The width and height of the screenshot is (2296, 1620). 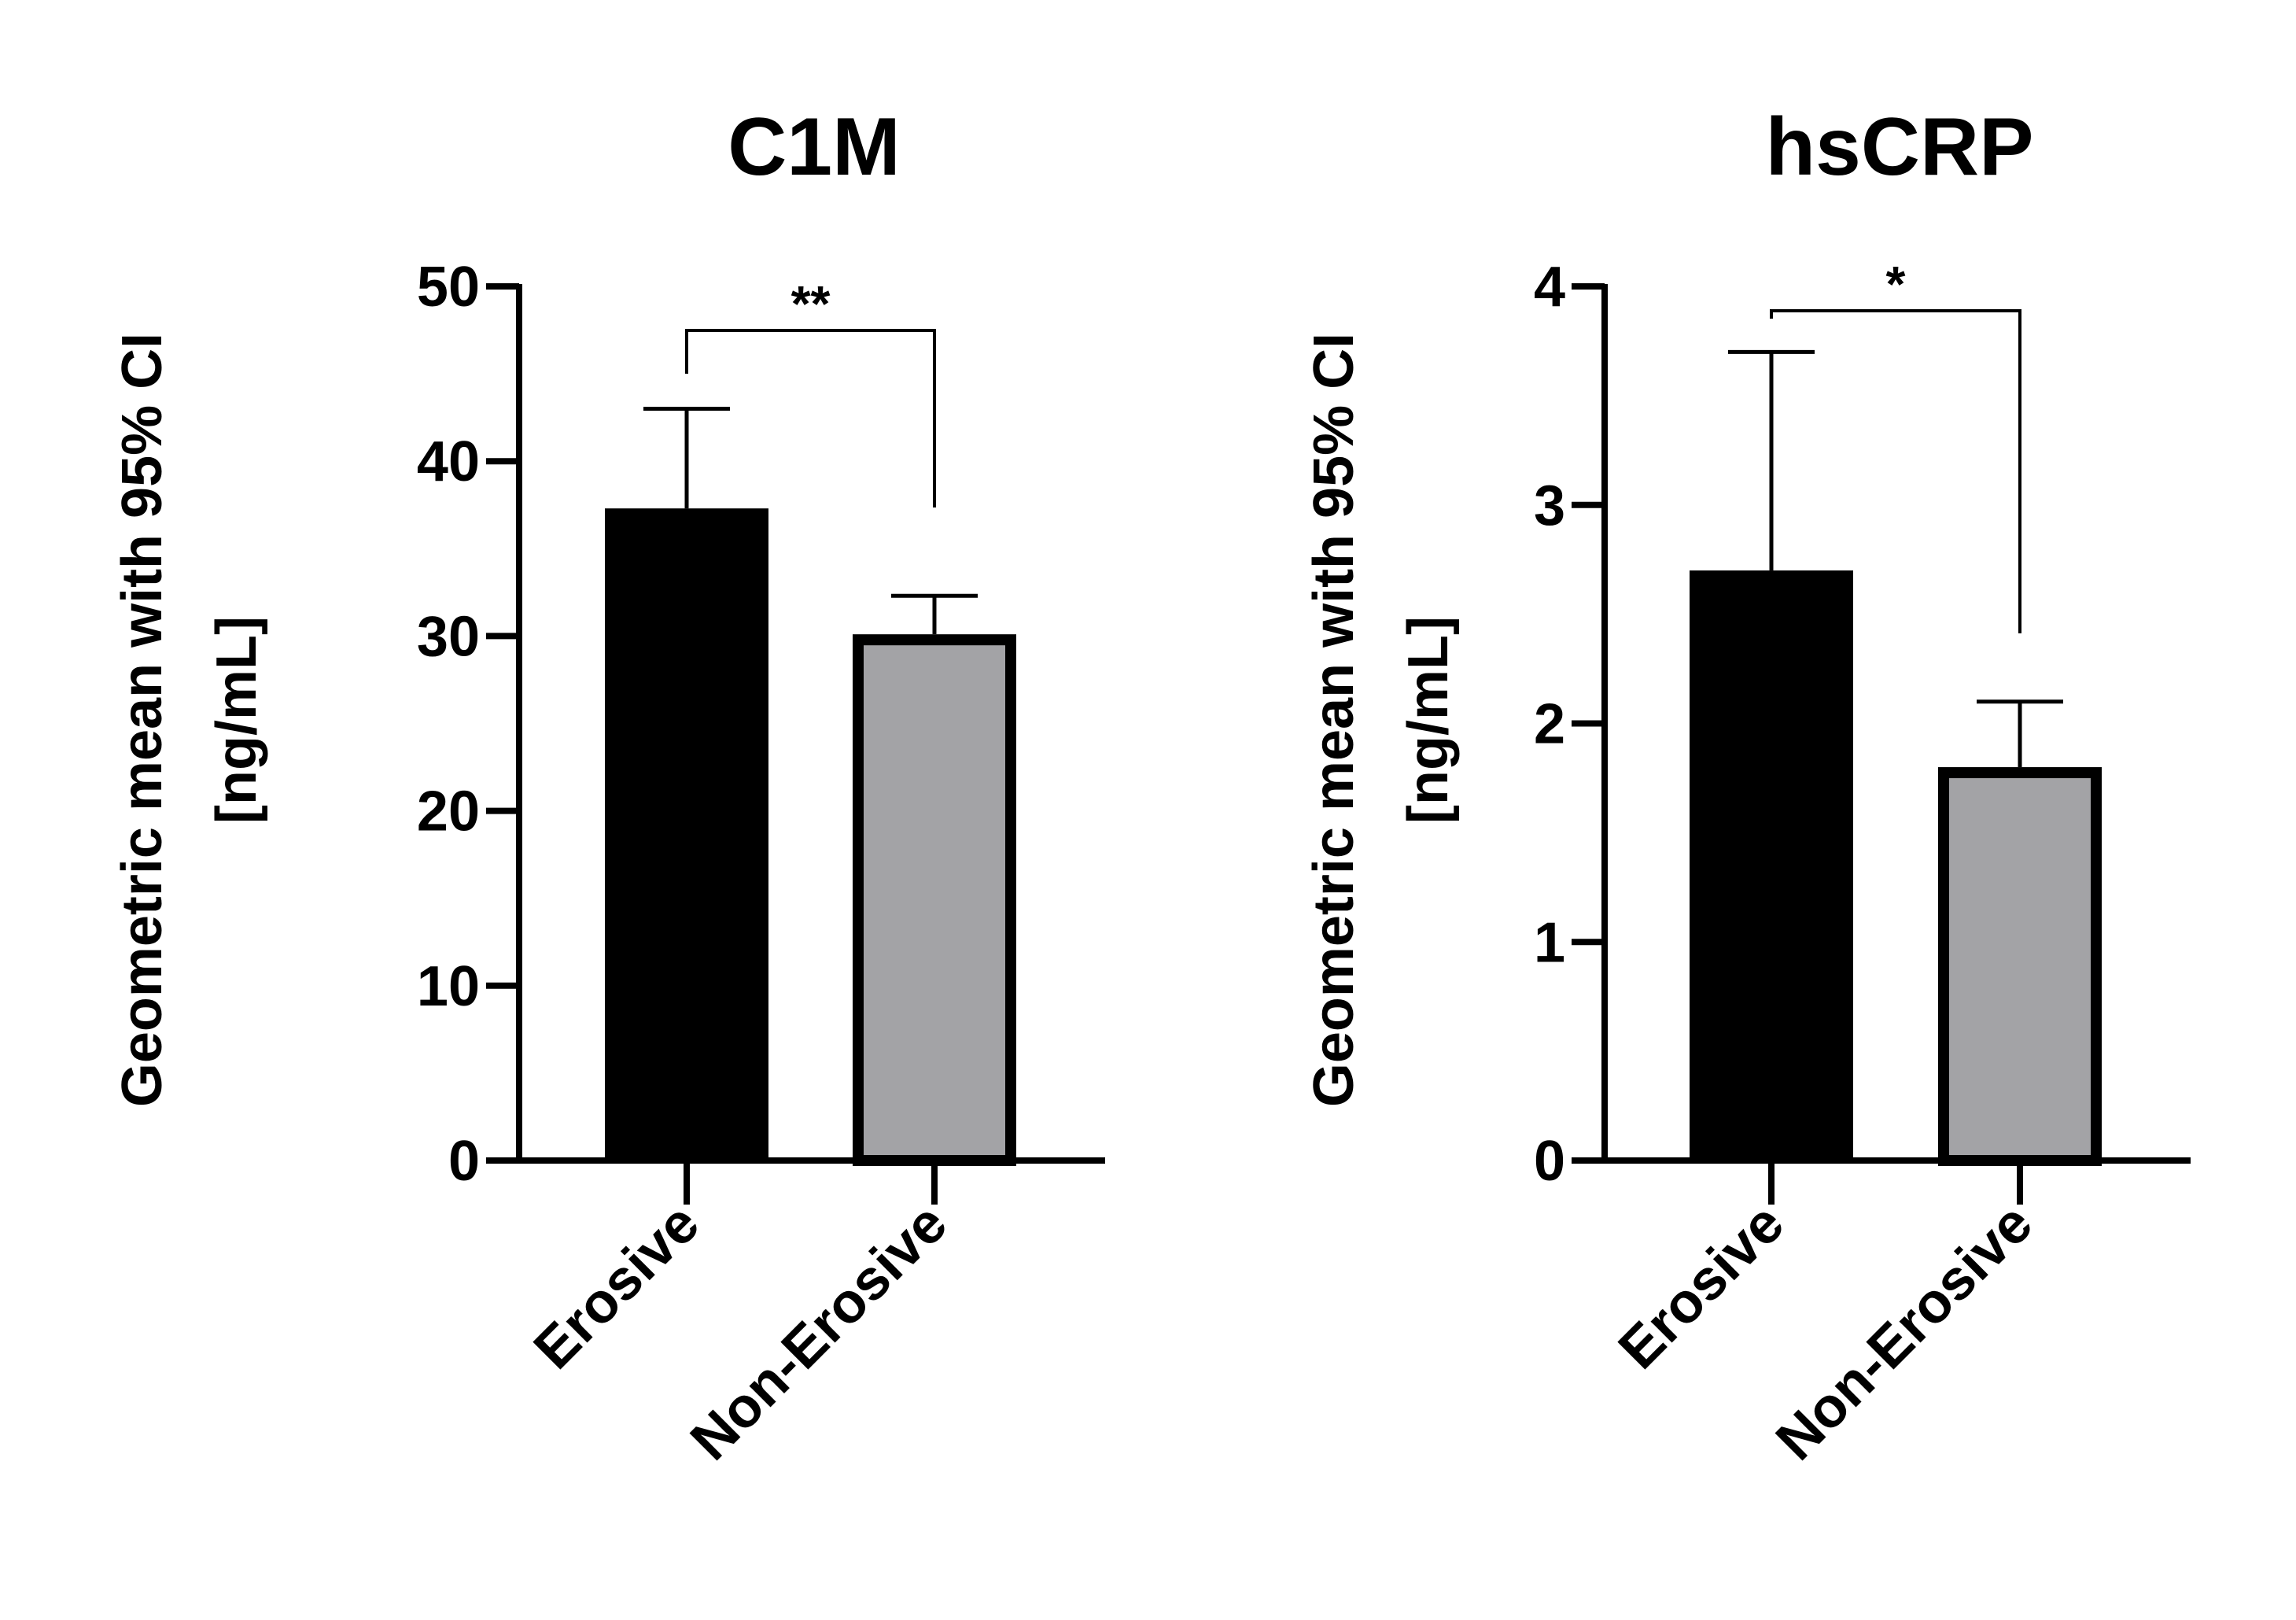 What do you see at coordinates (1549, 505) in the screenshot?
I see `y-tick-label: 3` at bounding box center [1549, 505].